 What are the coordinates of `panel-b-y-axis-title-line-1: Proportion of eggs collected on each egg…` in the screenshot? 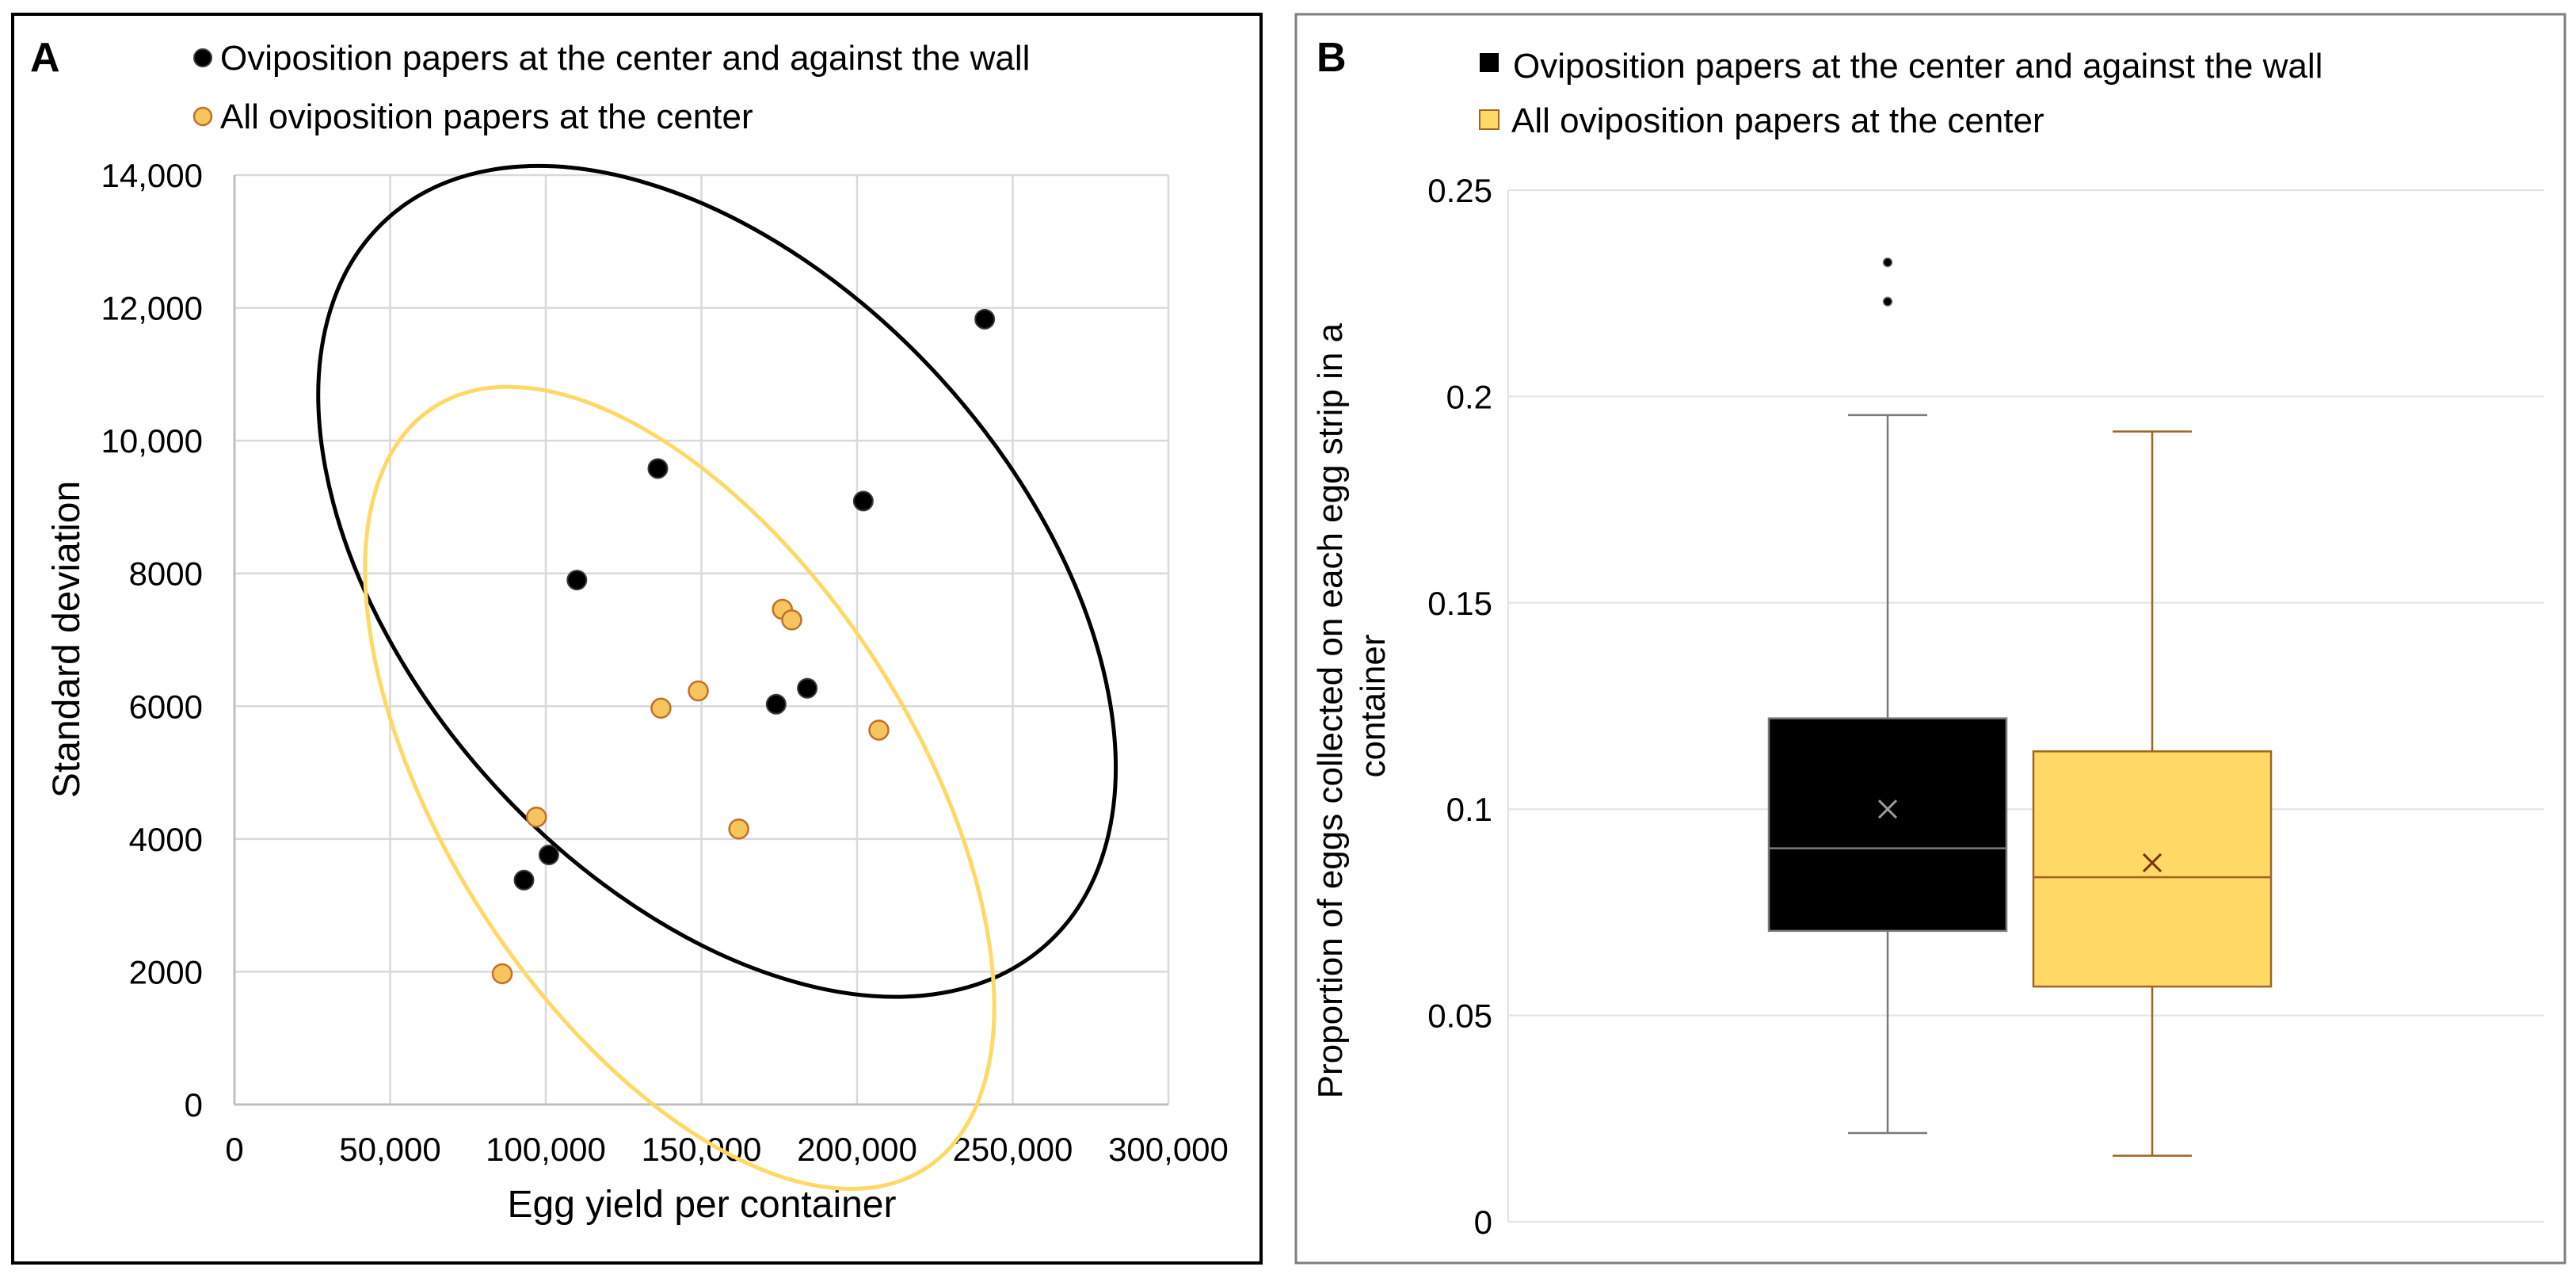 It's located at (1330, 710).